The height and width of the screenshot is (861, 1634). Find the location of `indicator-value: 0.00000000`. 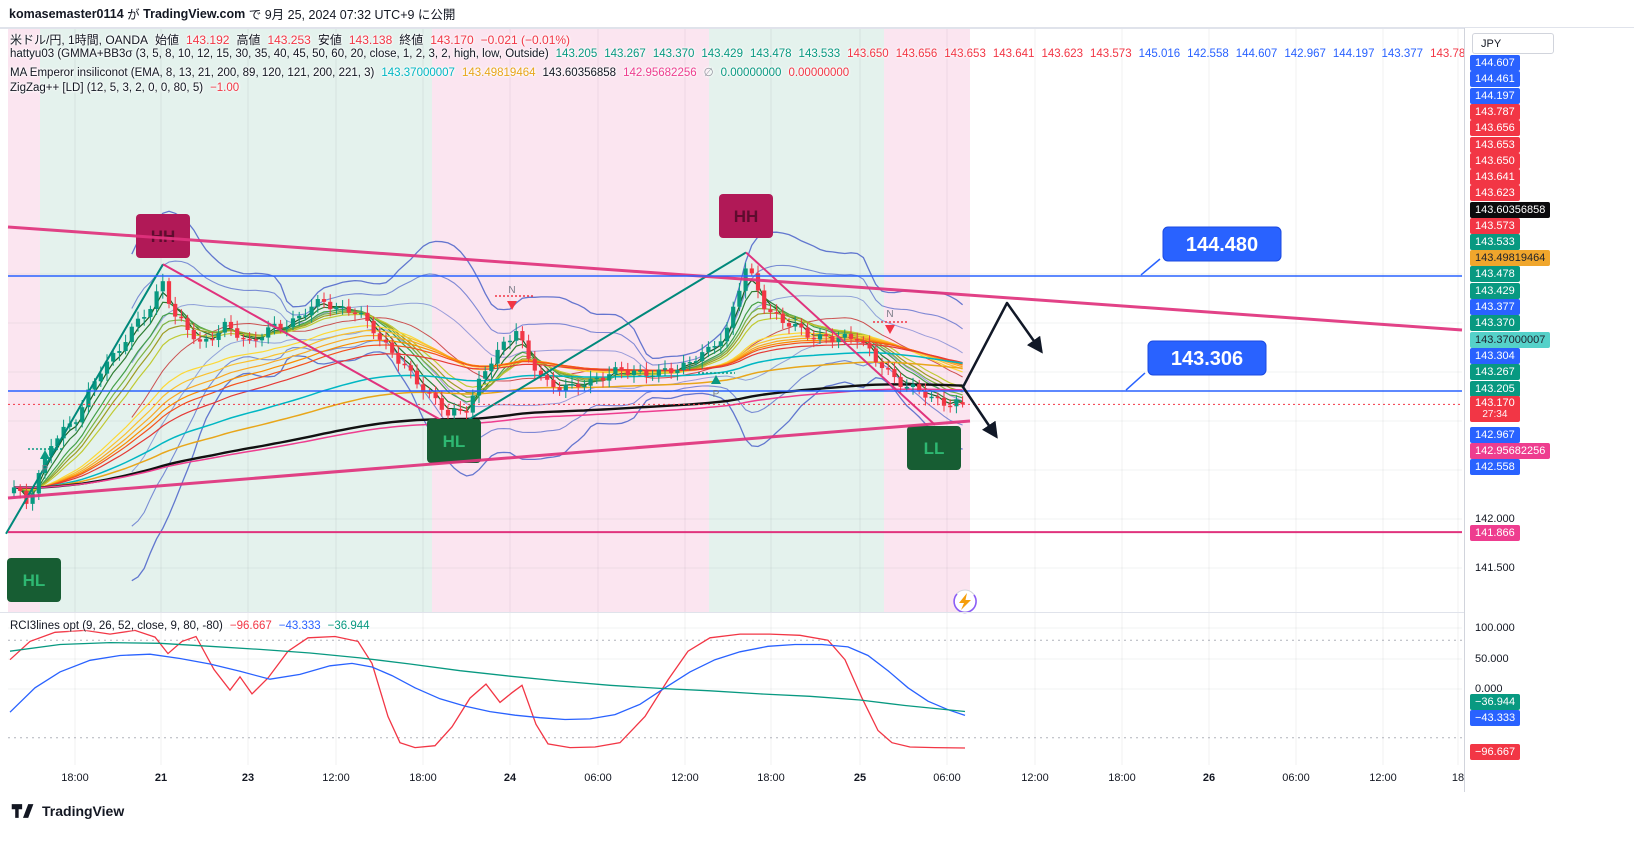

indicator-value: 0.00000000 is located at coordinates (751, 73).